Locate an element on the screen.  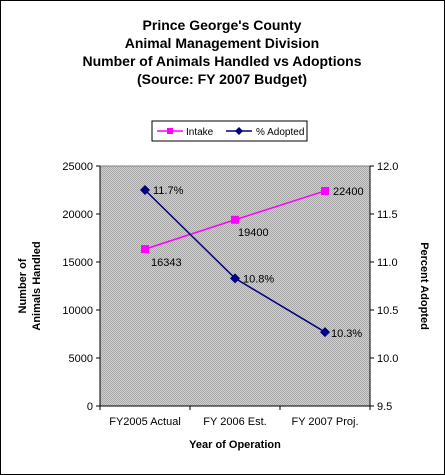
y-left-tick-label: 15000 is located at coordinates (77, 263).